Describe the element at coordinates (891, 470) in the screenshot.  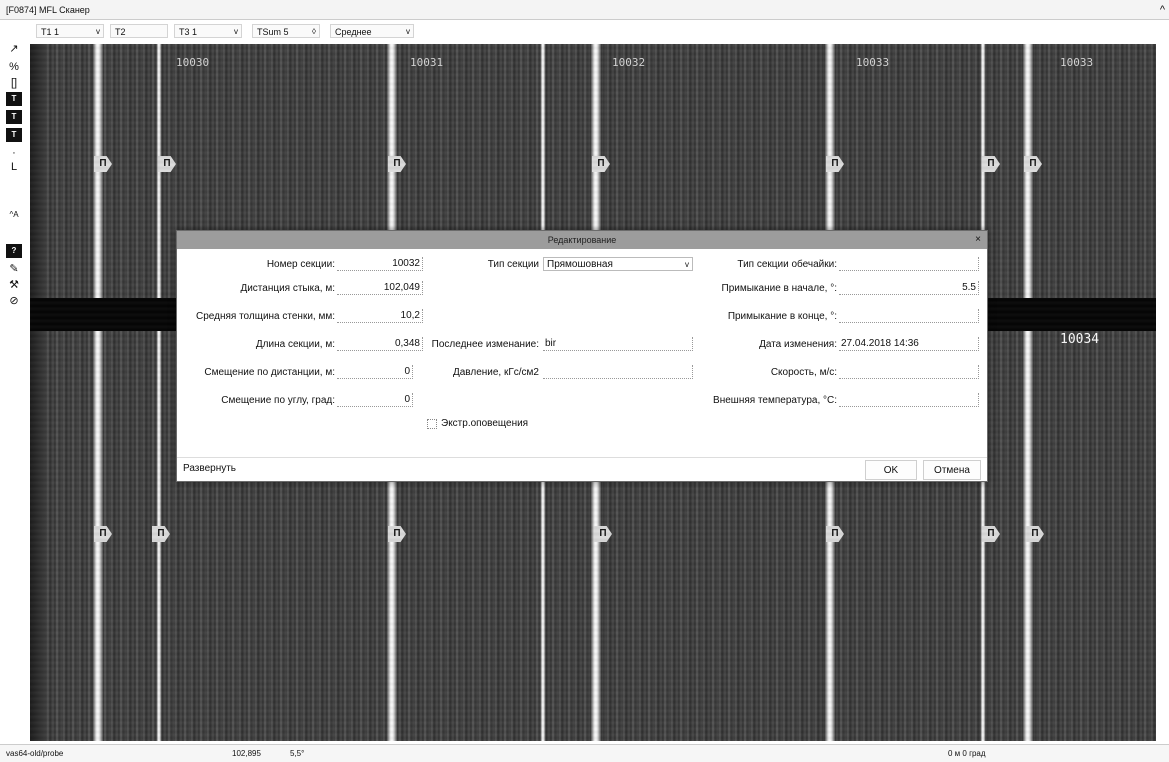
I see `ok-button: OK` at that location.